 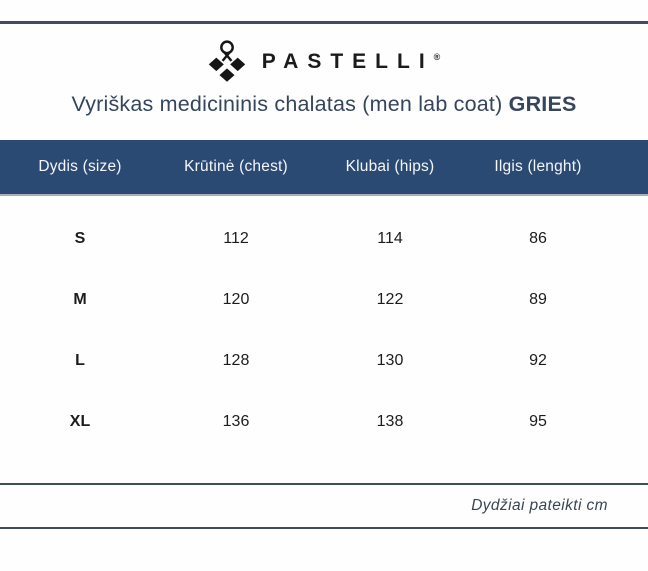 What do you see at coordinates (390, 166) in the screenshot?
I see `column-header-hips: Klubai (hips)` at bounding box center [390, 166].